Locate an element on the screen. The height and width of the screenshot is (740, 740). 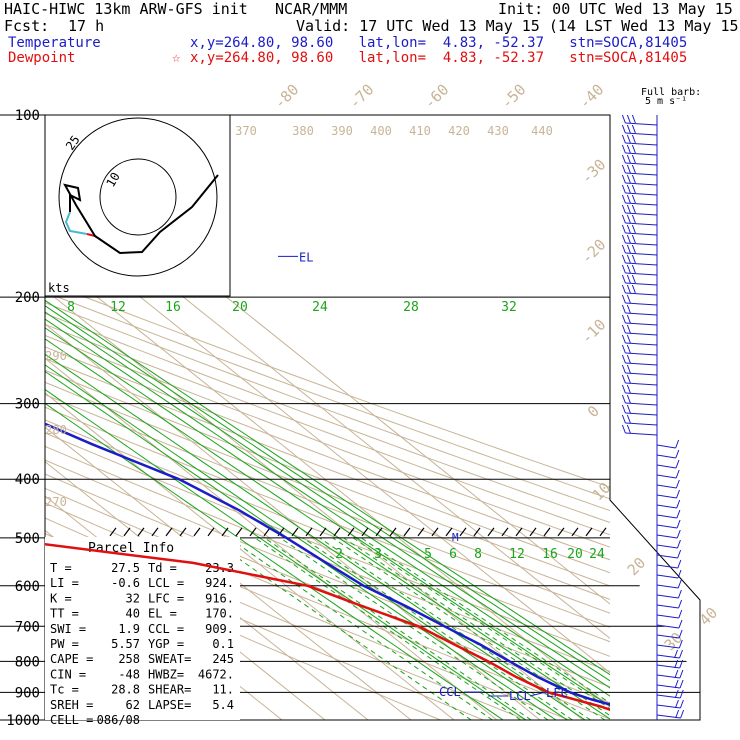
star-icon: ☆ is located at coordinates (176, 58).